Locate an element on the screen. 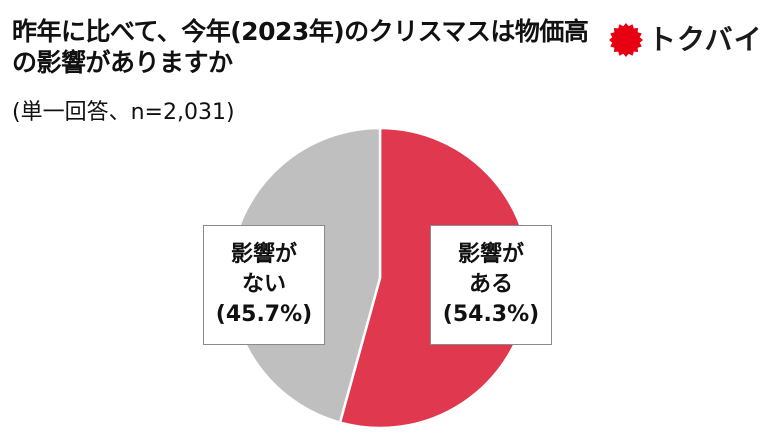 The height and width of the screenshot is (448, 765). slice-label-no-impact: 影響が ない (45.7%) is located at coordinates (264, 285).